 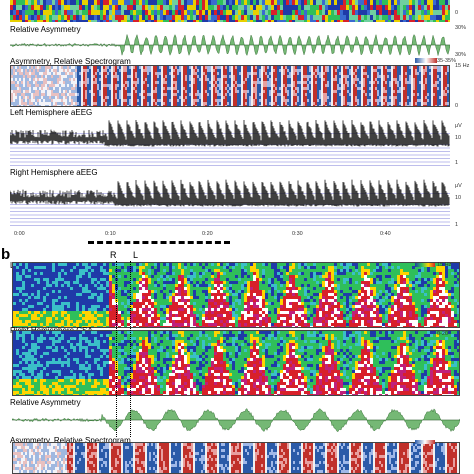 What do you see at coordinates (110, 234) in the screenshot?
I see `time-tick: 0:10` at bounding box center [110, 234].